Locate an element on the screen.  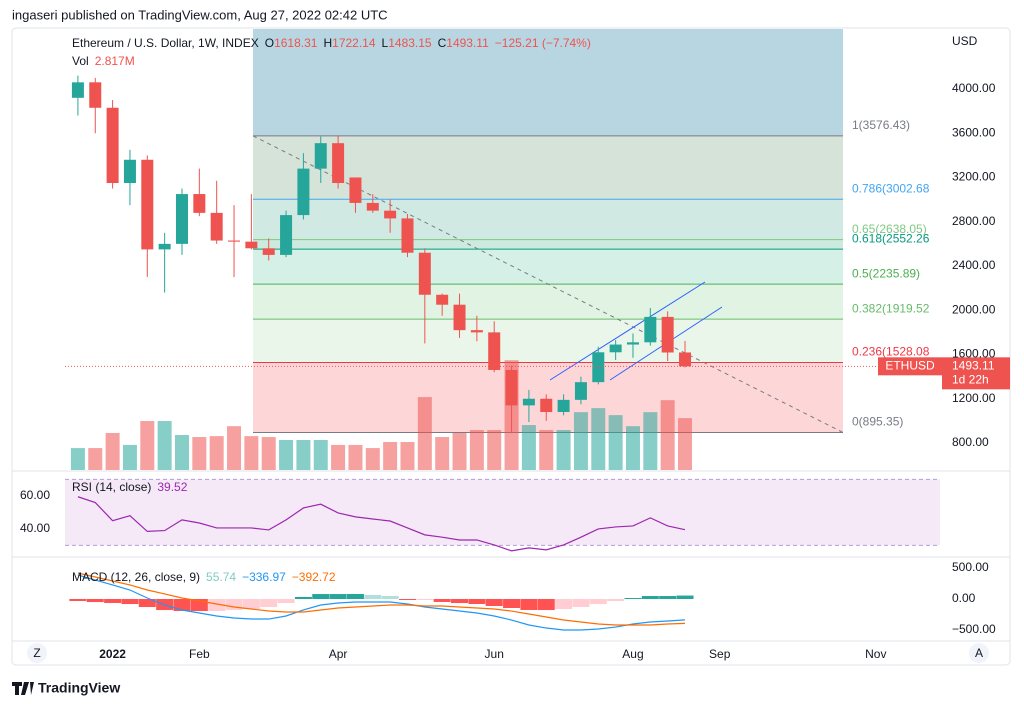
signal-line is located at coordinates (381, 599).